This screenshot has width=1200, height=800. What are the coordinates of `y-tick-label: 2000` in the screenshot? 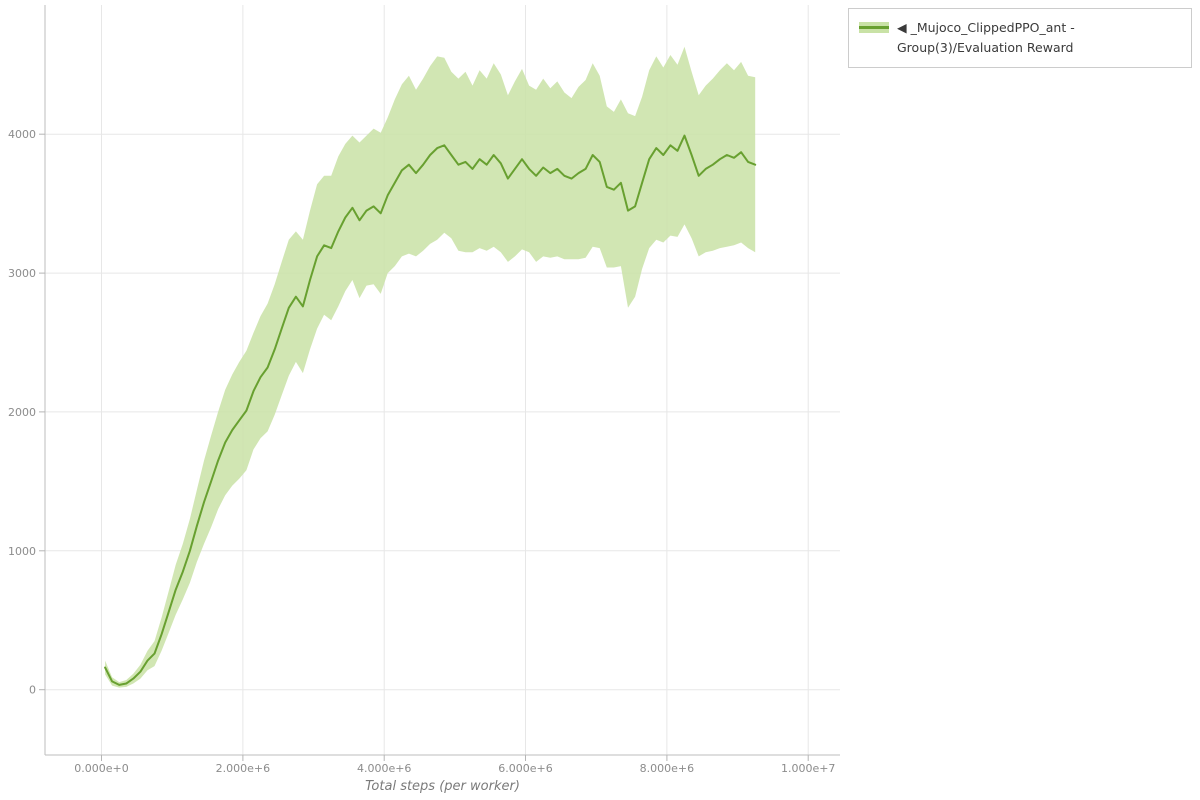 It's located at (22, 412).